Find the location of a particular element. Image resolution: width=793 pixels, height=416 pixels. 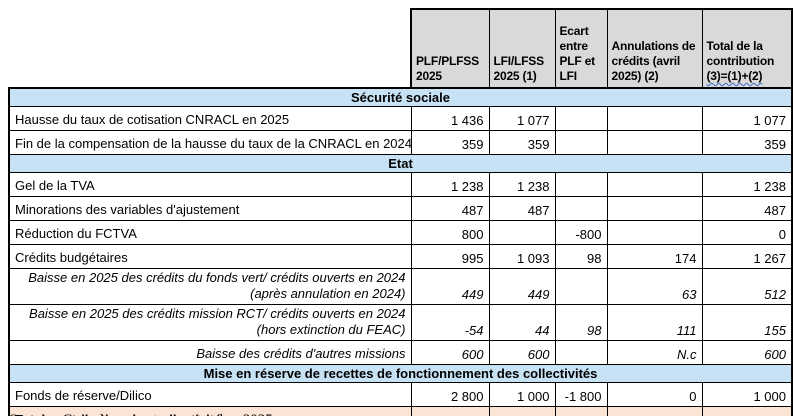

cell-total: 512 is located at coordinates (747, 286).